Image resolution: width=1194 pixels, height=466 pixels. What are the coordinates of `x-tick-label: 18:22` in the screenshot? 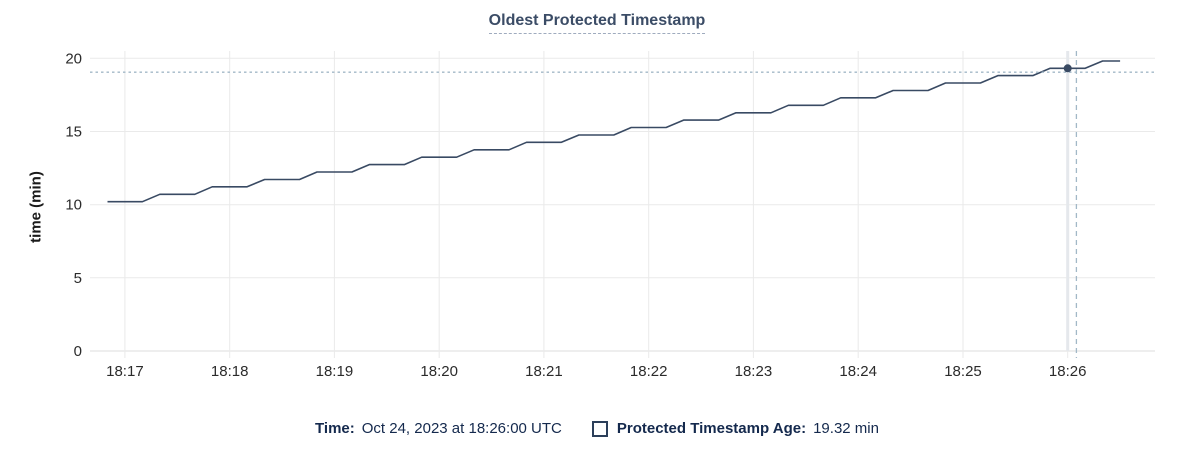 It's located at (649, 371).